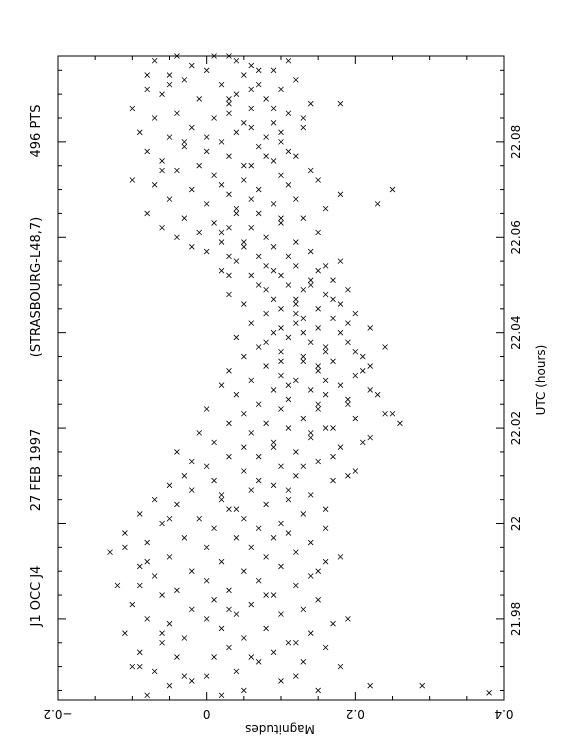  I want to click on y-tick-label: −0.2, so click(57, 714).